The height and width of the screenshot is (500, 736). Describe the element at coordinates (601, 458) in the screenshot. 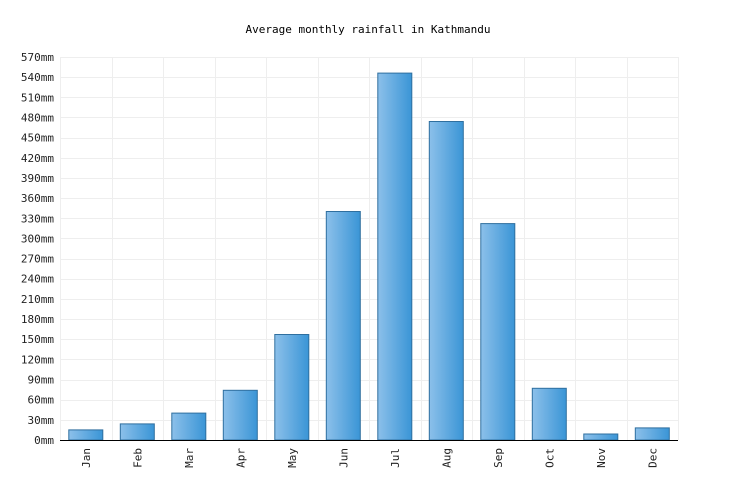

I see `x-tick-label: Nov` at that location.